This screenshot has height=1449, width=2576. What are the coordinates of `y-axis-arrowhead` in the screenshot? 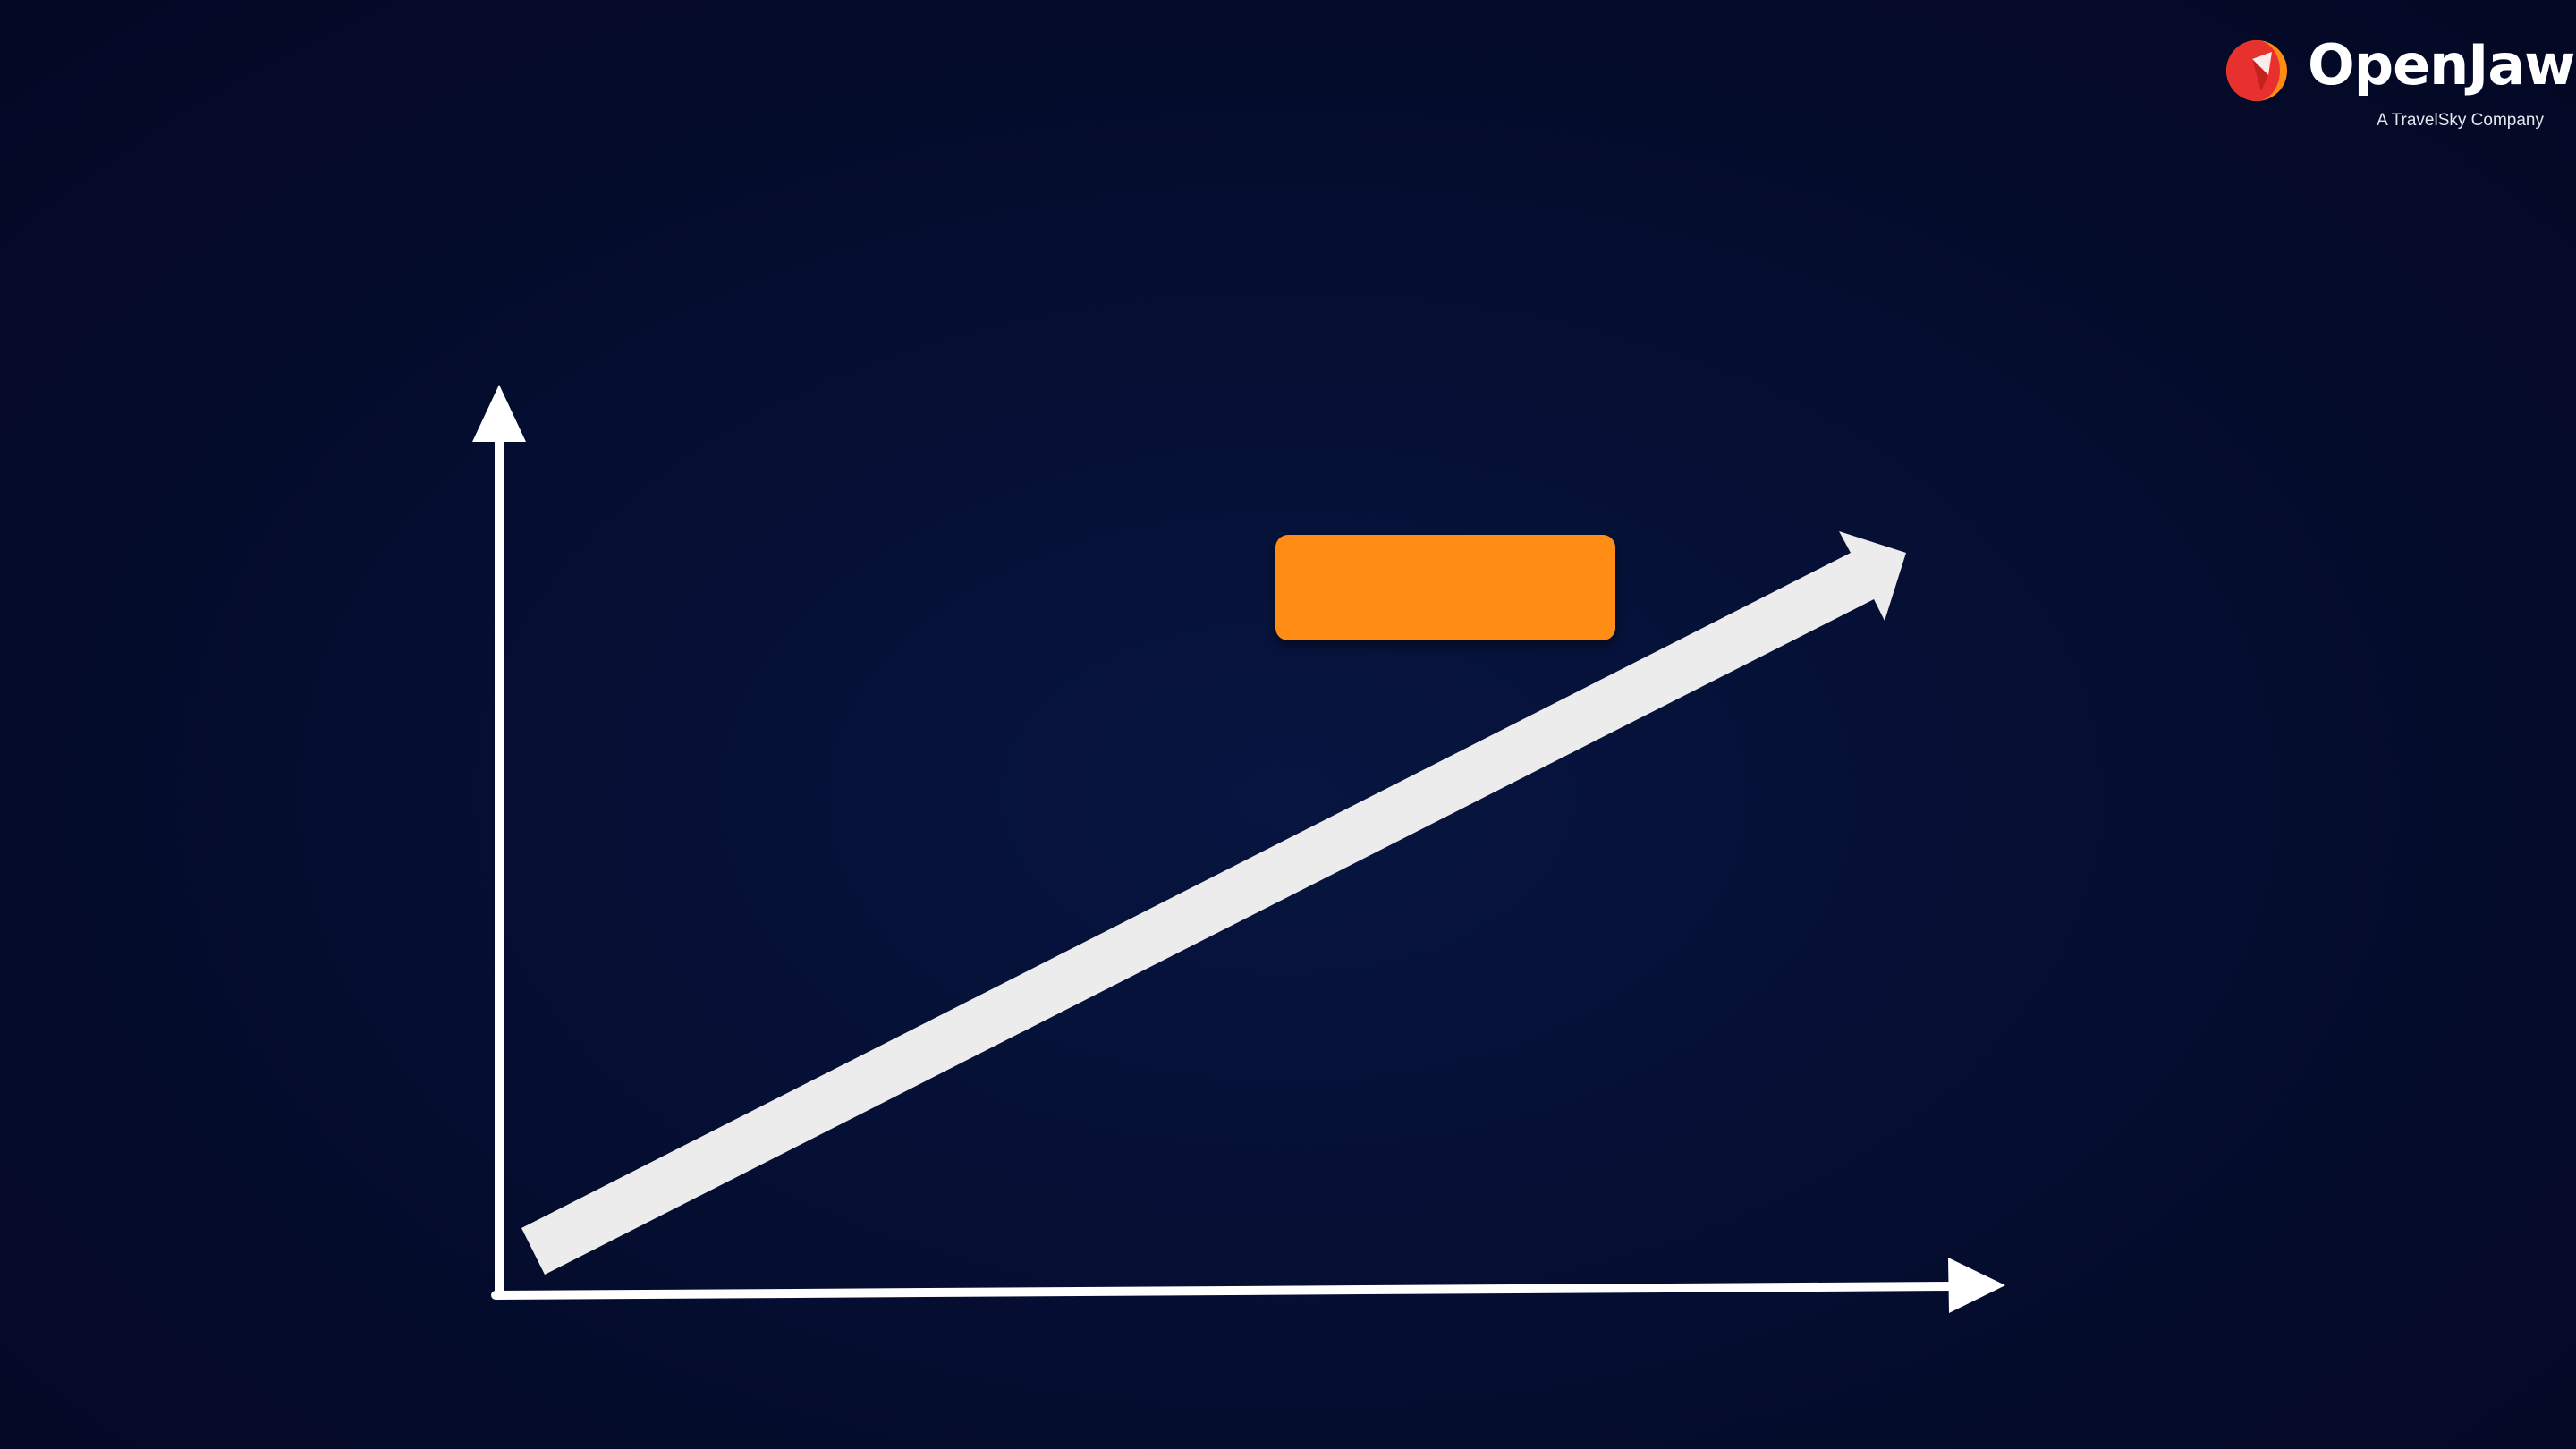 It's located at (499, 413).